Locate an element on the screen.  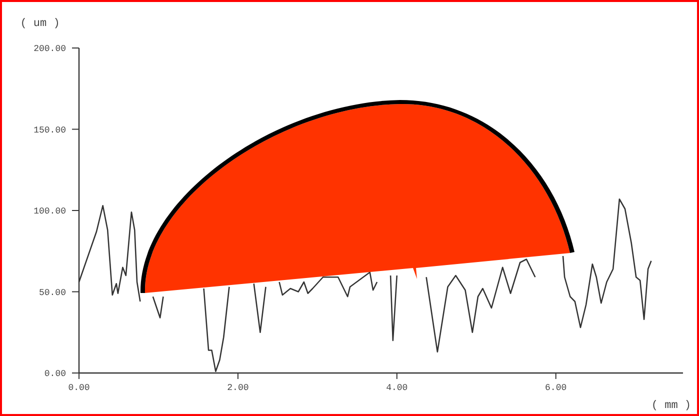
y-tick-label: 50.00 is located at coordinates (52, 293).